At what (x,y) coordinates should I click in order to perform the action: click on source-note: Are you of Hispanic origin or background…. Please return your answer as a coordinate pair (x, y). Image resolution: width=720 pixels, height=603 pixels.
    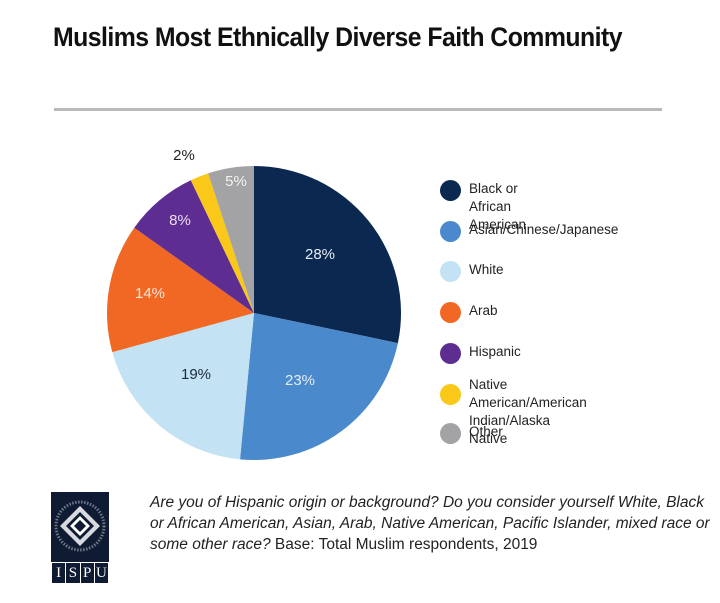
    Looking at the image, I should click on (430, 523).